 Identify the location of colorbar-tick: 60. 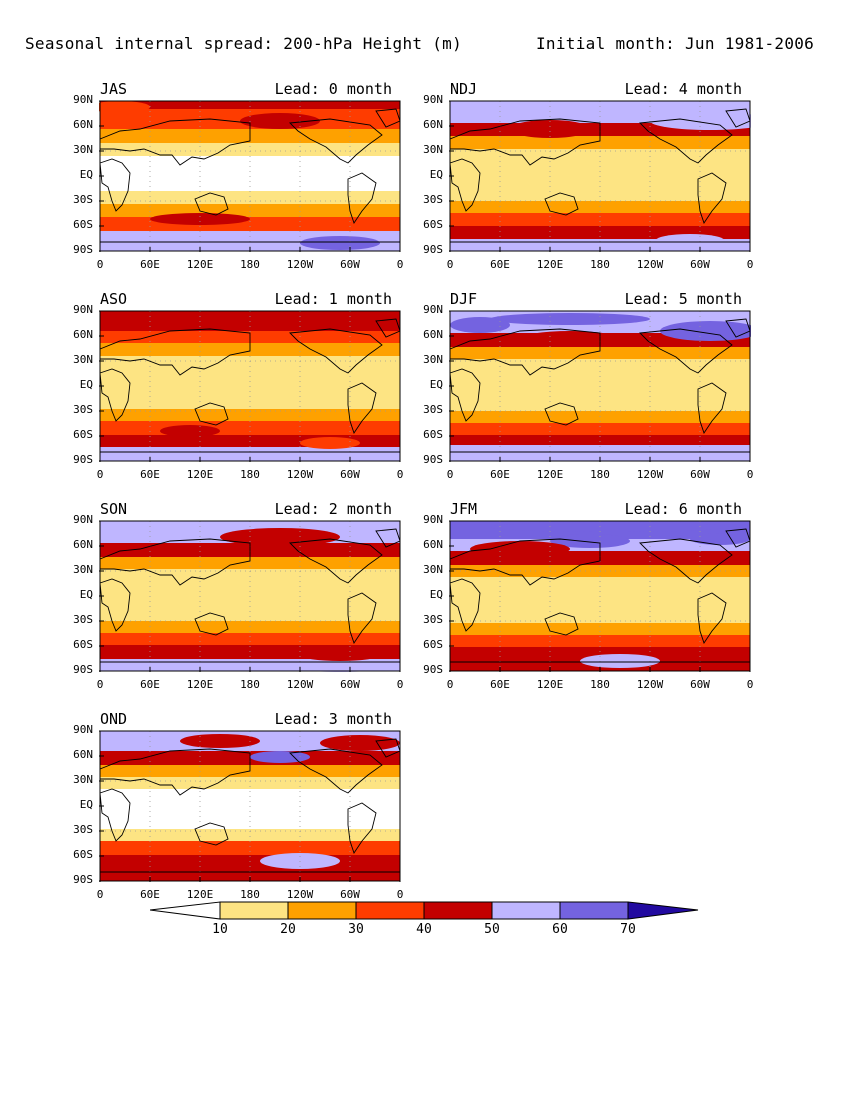
(560, 929).